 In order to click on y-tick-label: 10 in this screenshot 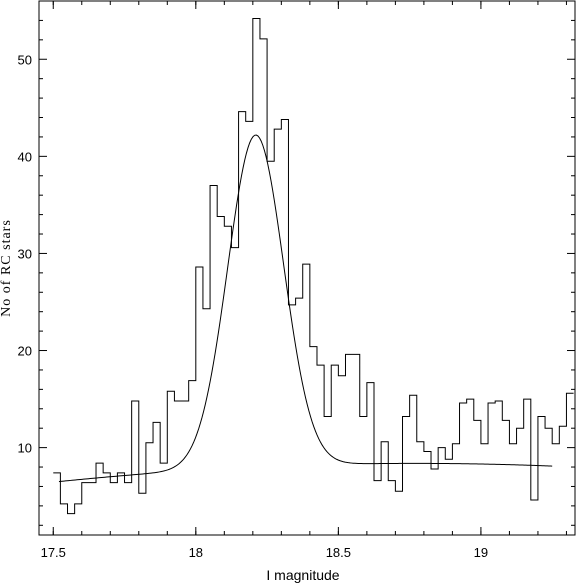, I will do `click(25, 448)`.